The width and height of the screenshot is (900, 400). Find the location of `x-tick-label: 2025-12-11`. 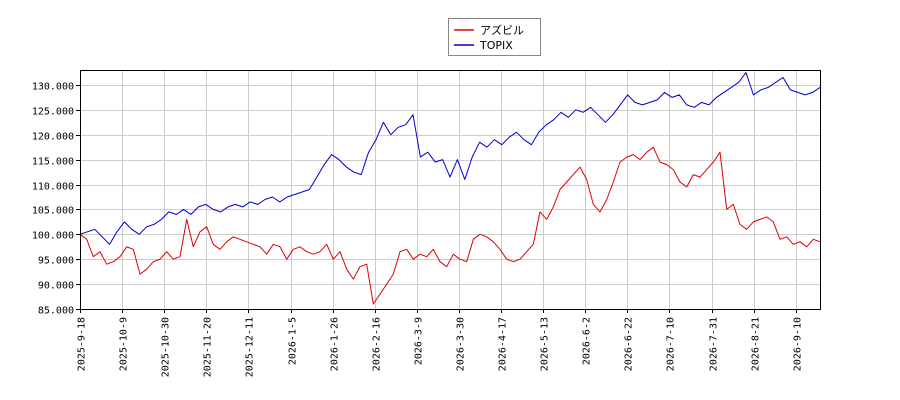

x-tick-label: 2025-12-11 is located at coordinates (250, 347).